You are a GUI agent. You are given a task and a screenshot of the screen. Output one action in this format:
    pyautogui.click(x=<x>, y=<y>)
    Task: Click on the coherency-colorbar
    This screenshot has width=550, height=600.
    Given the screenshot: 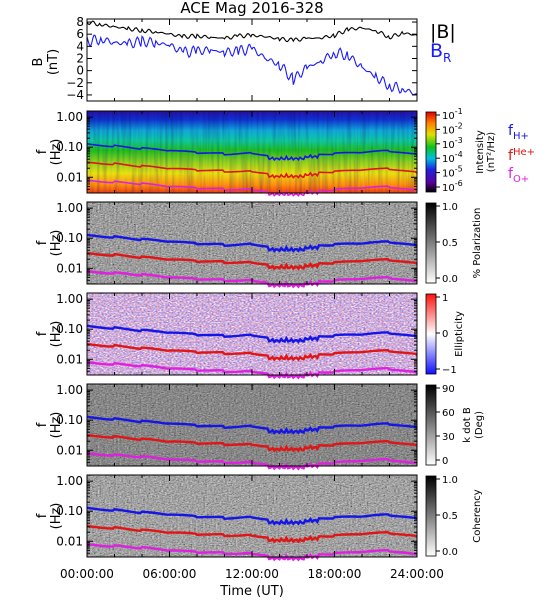 What is the action you would take?
    pyautogui.click(x=431, y=516)
    